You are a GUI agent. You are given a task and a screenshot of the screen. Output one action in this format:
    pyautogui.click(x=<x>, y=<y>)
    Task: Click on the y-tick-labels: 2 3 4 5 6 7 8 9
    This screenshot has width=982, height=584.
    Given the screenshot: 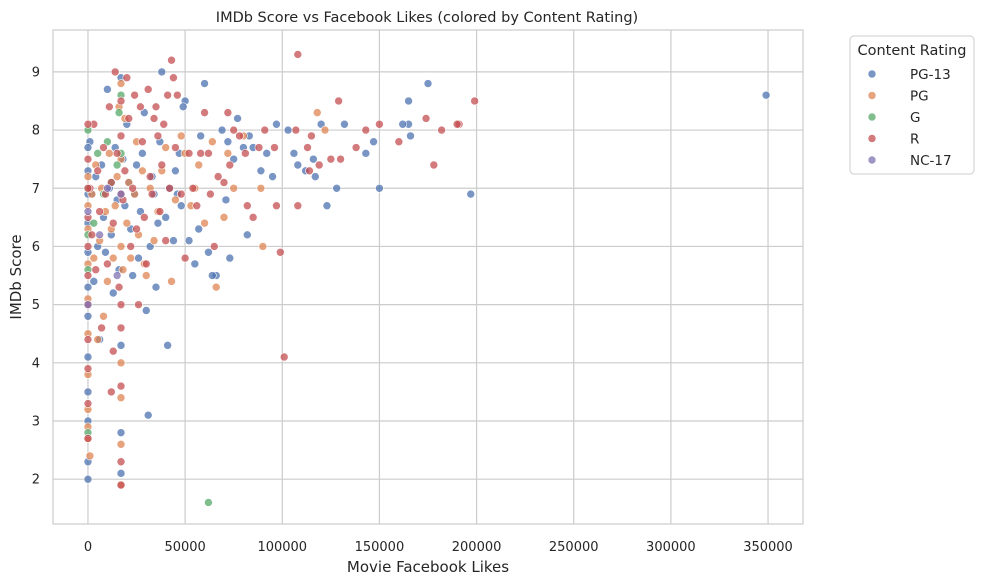 What is the action you would take?
    pyautogui.click(x=36, y=276)
    